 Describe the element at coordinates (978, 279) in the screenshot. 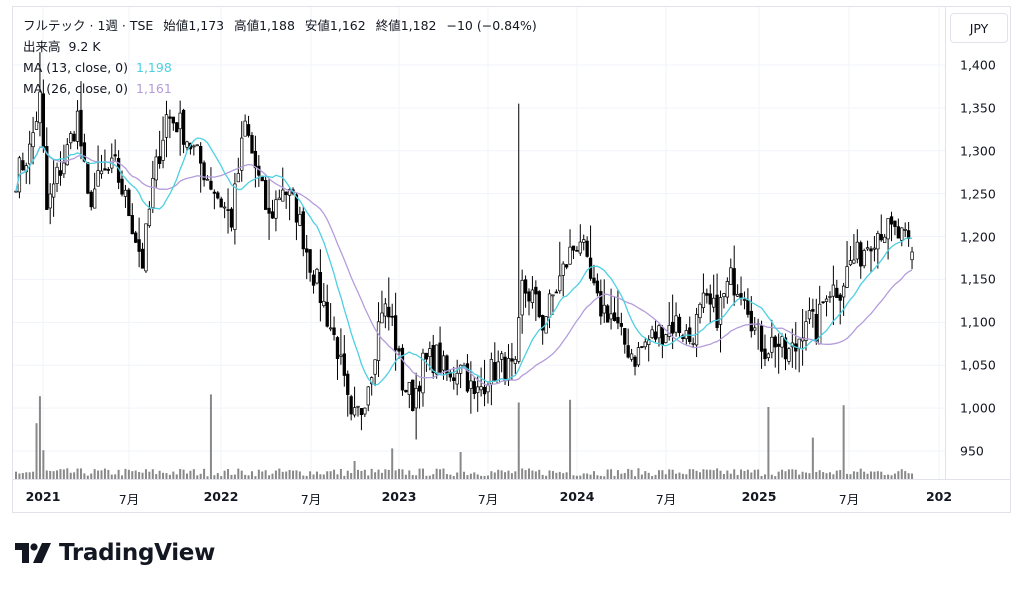

I see `price-tick-label: 1,150` at that location.